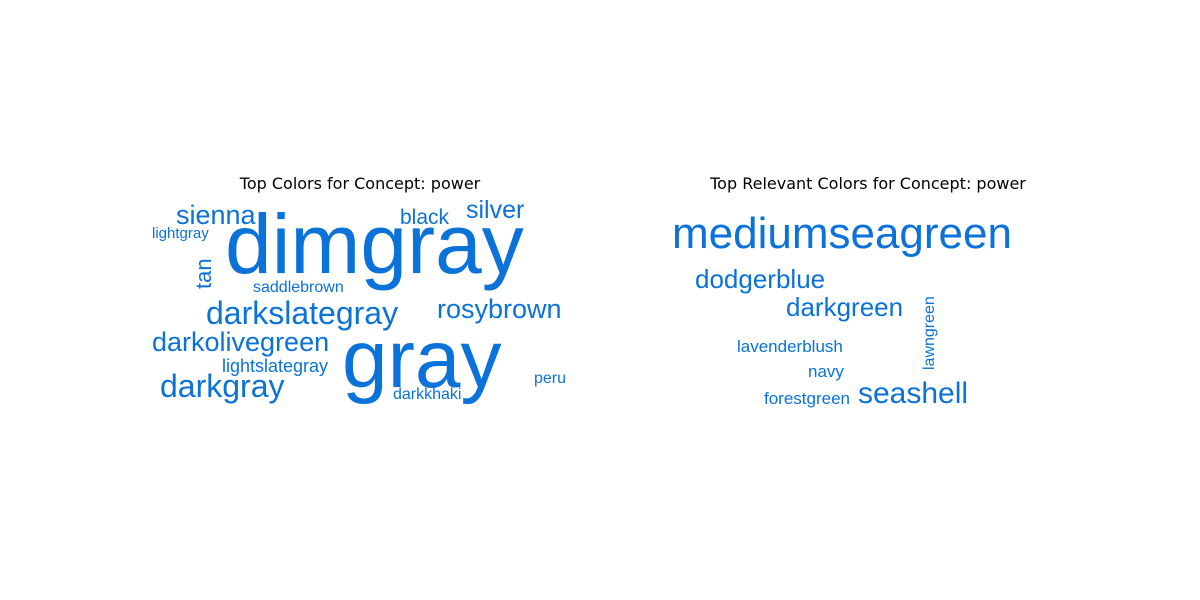 This screenshot has height=600, width=1200. Describe the element at coordinates (550, 378) in the screenshot. I see `word-peru: peru` at that location.